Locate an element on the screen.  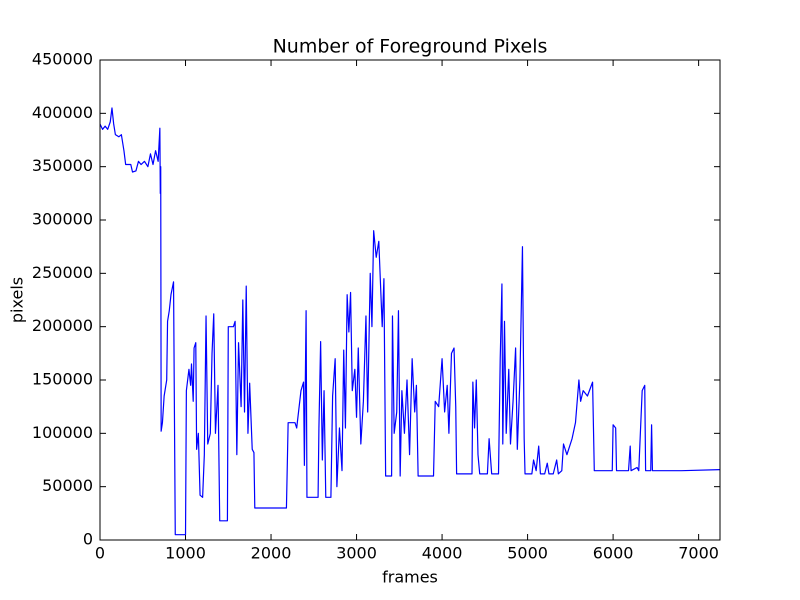
x-tick-label: 1000 is located at coordinates (185, 553).